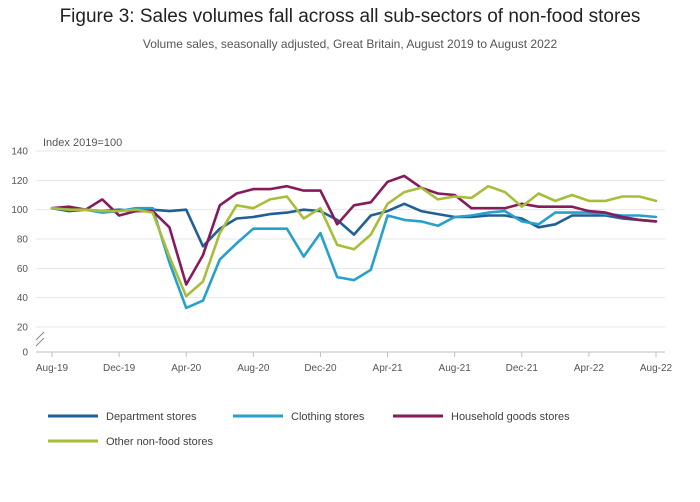  Describe the element at coordinates (320, 368) in the screenshot. I see `x-tick-label: Dec-20` at that location.